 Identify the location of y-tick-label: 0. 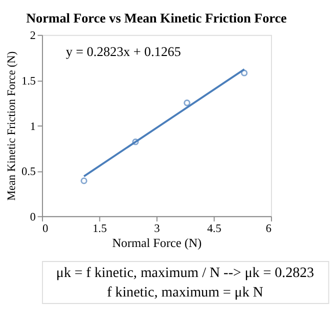
(33, 217).